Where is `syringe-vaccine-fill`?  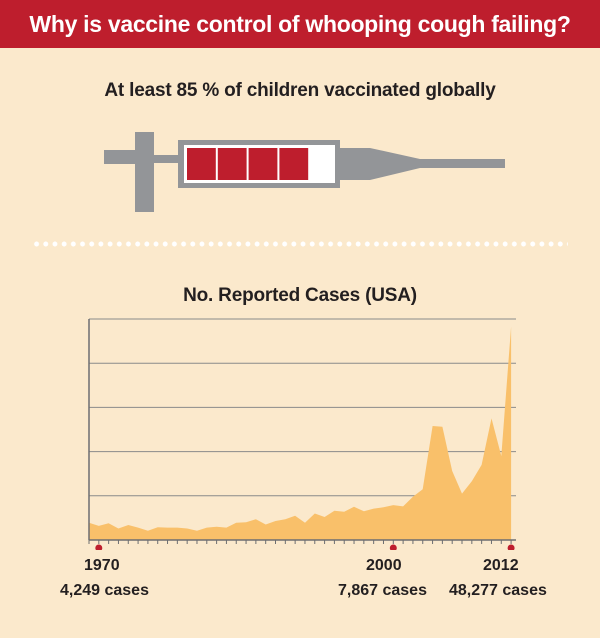 syringe-vaccine-fill is located at coordinates (248, 164).